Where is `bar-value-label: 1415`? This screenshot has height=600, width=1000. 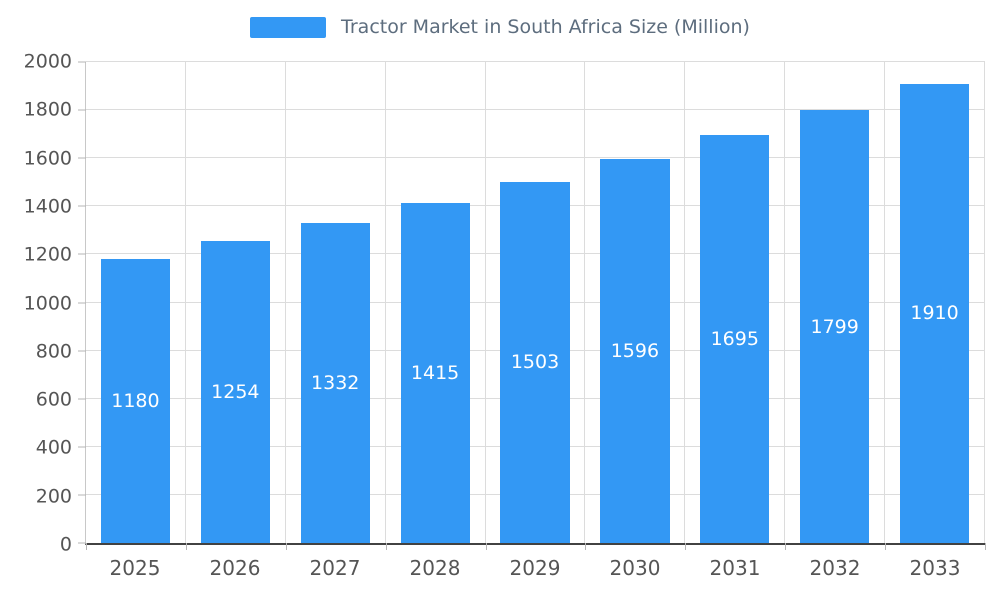 bar-value-label: 1415 is located at coordinates (435, 372).